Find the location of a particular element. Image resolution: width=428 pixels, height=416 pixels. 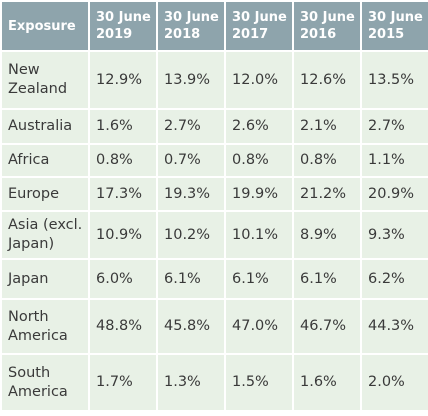

table-row: North America 48.8% 45.8% 47.0% 46.7% 44.3% is located at coordinates (214, 326).